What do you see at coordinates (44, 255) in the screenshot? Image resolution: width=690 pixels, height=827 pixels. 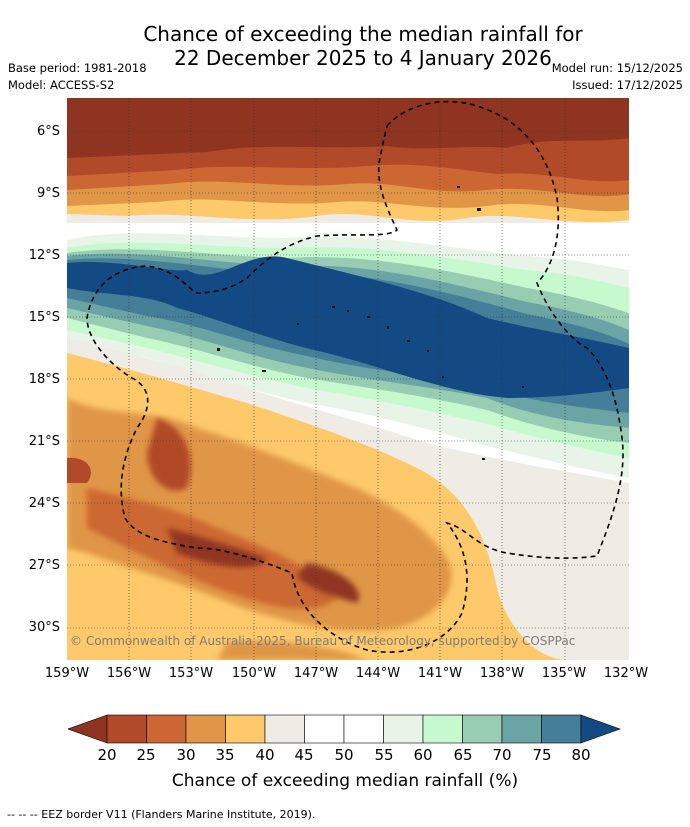 I see `lat-label: 12°S` at bounding box center [44, 255].